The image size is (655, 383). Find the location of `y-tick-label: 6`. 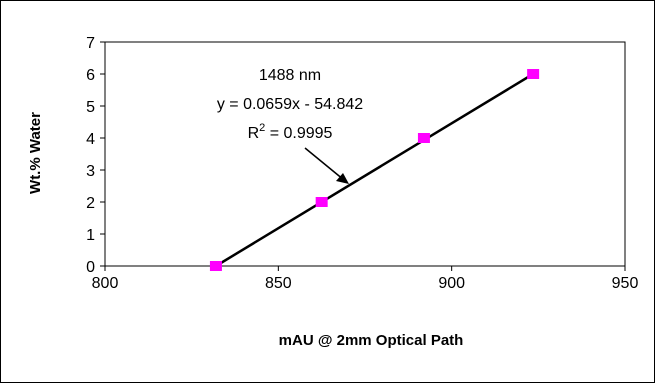

y-tick-label: 6 is located at coordinates (90, 75).